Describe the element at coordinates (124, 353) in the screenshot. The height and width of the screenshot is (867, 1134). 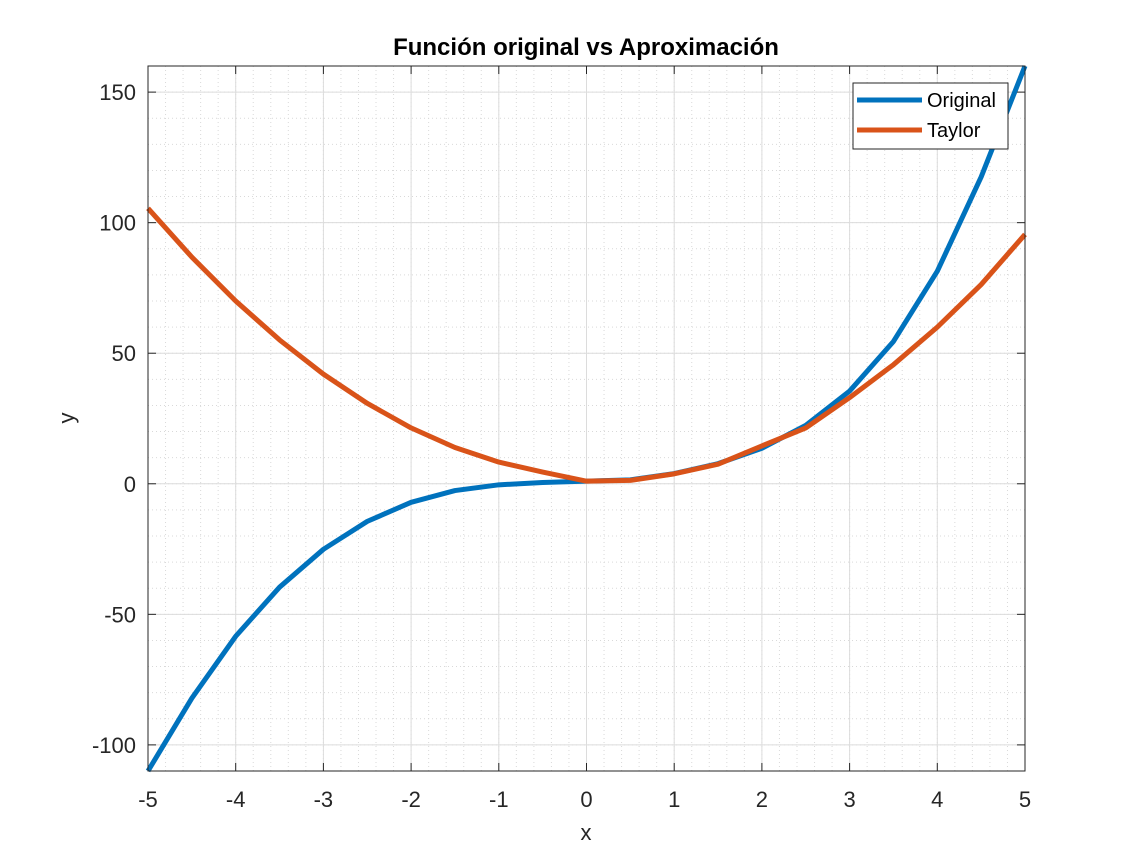
I see `y-tick-label: 50` at that location.